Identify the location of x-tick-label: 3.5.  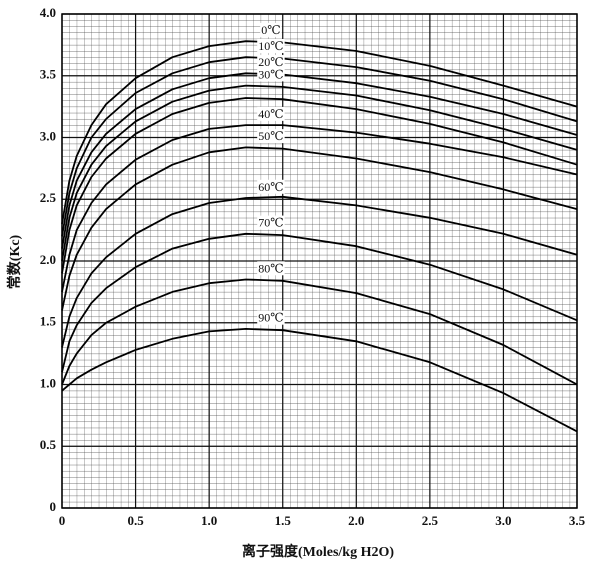
(577, 520).